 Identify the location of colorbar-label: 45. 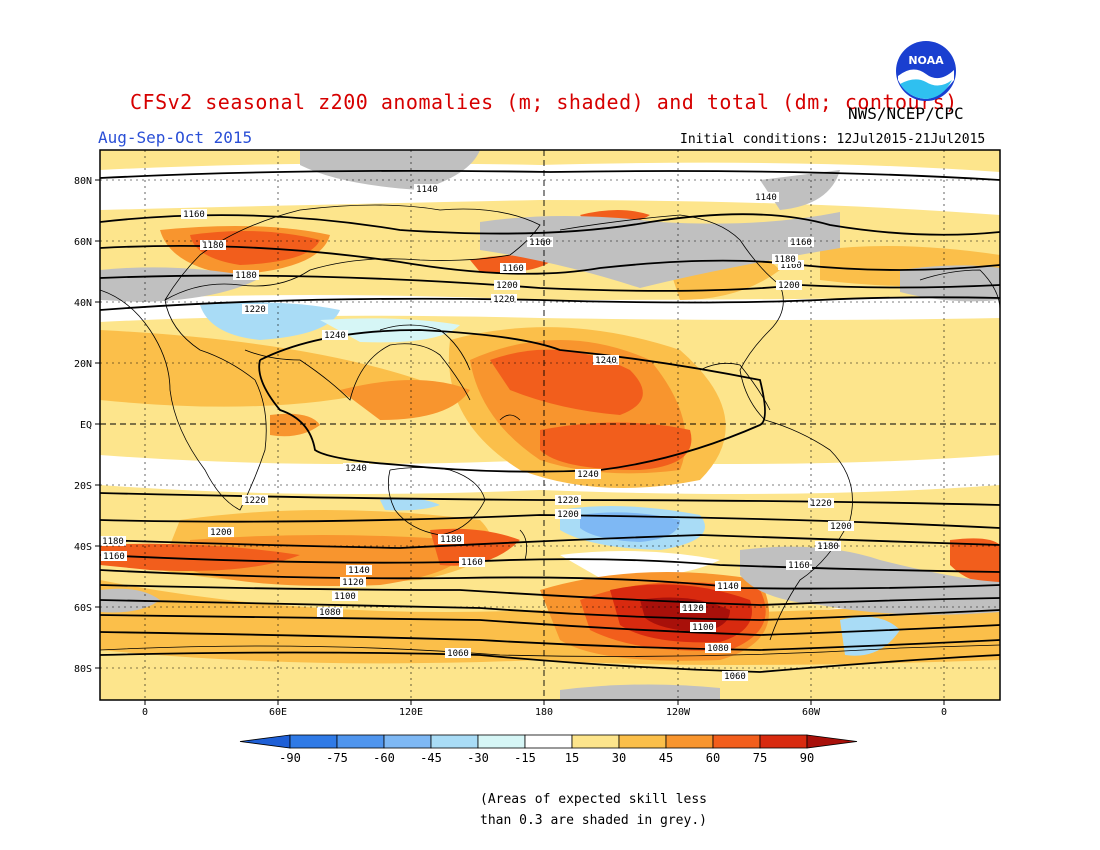
(666, 758).